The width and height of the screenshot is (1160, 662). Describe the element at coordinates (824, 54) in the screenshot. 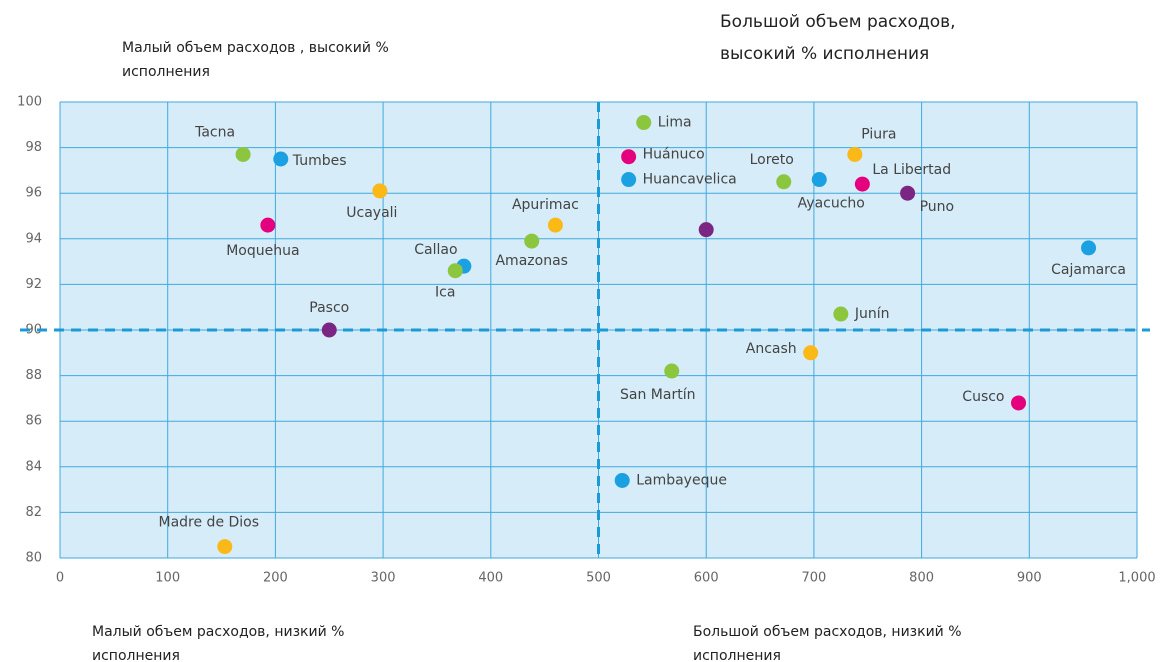

I see `quadrant-label: высокий % исполнения` at that location.